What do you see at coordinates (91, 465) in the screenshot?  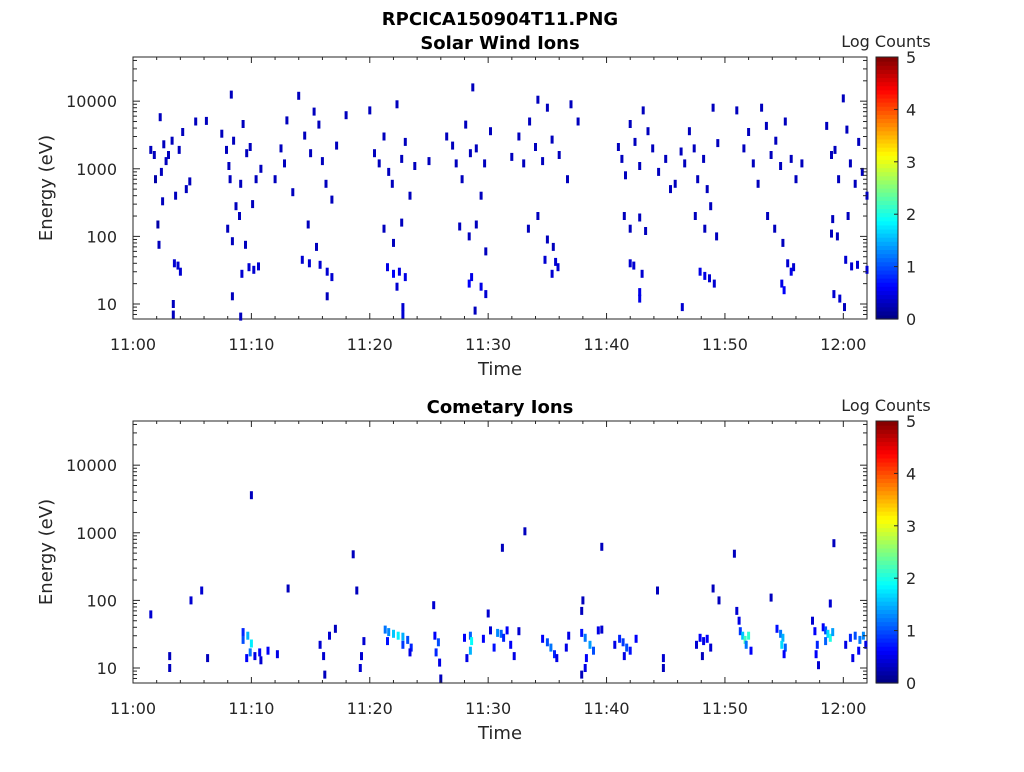 I see `y-tick-label: 10000` at bounding box center [91, 465].